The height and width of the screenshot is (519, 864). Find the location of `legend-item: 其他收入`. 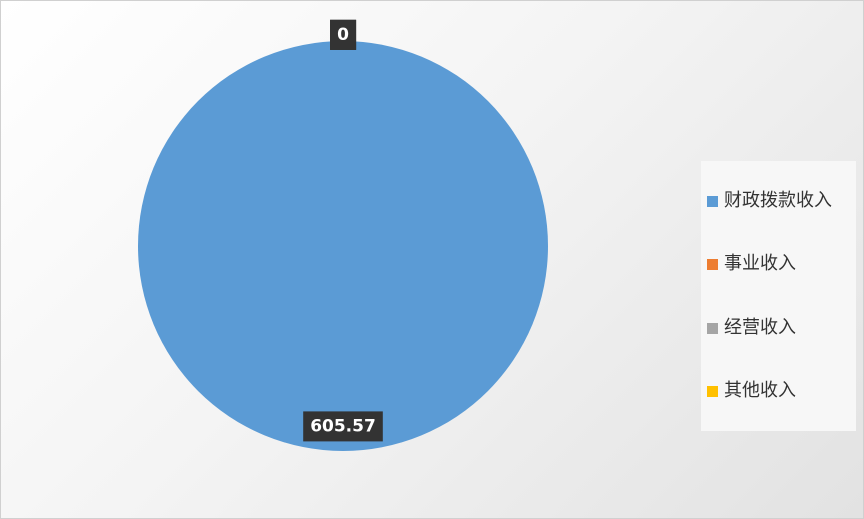

legend-item: 其他收入 is located at coordinates (778, 391).